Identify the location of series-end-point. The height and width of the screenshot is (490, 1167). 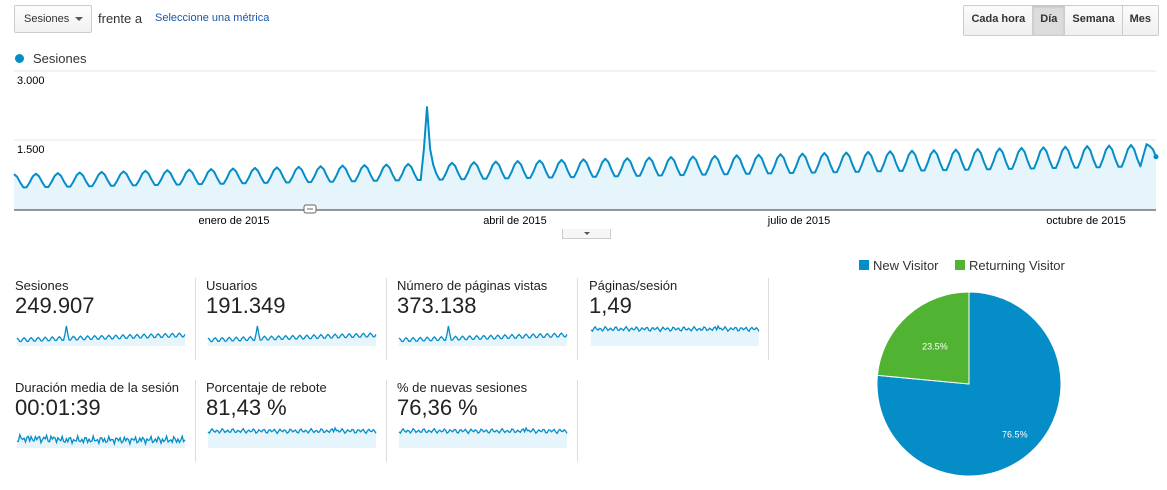
(1156, 157).